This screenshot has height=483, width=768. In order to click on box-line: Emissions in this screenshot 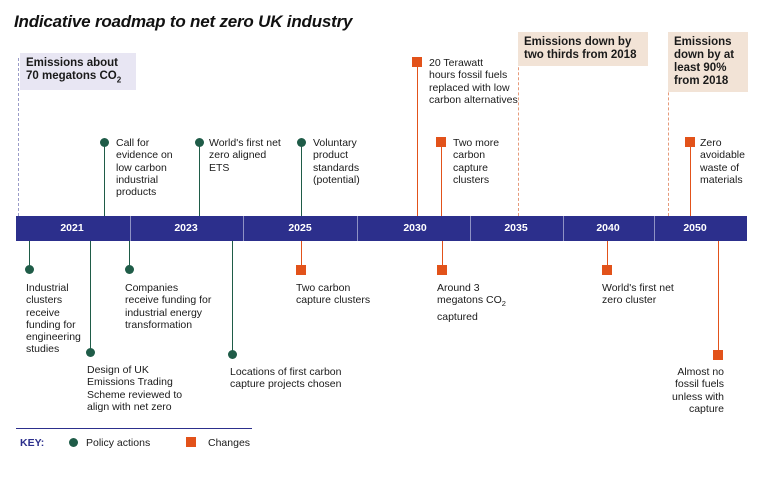, I will do `click(703, 42)`.